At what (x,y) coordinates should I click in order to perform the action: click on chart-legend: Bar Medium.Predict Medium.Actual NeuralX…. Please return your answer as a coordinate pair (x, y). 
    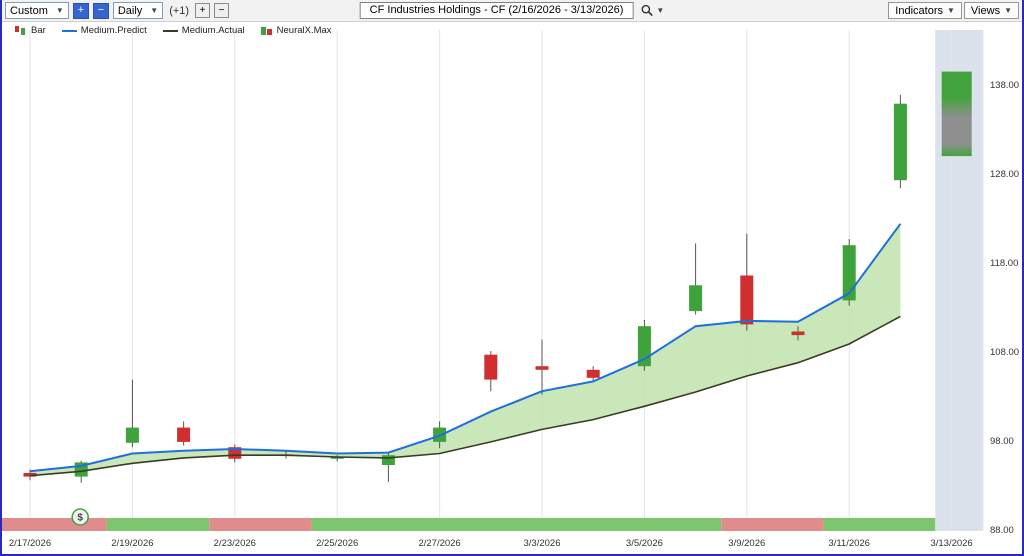
    Looking at the image, I should click on (173, 30).